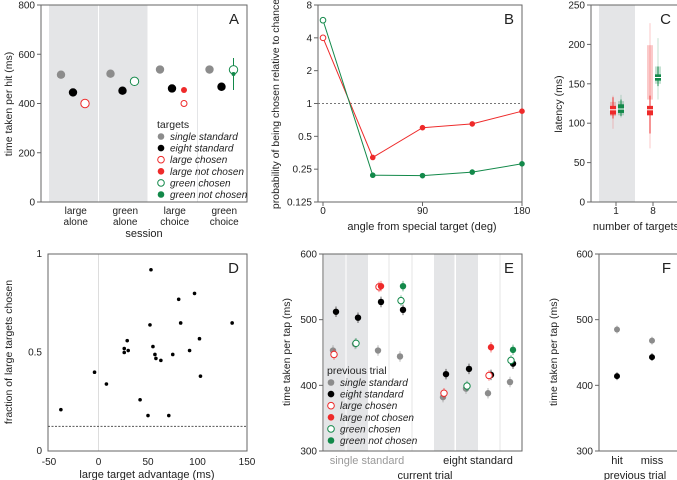 The image size is (677, 480). Describe the element at coordinates (147, 352) in the screenshot. I see `panel-d-axes-frame` at that location.